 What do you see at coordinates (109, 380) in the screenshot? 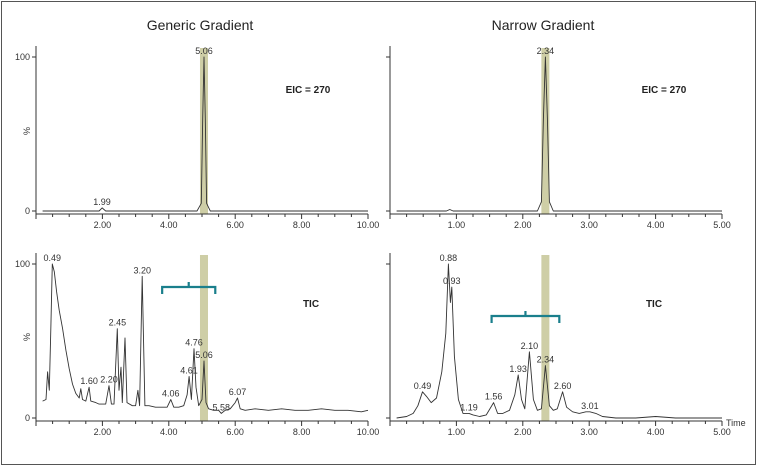
I see `peak-label: 2.20` at bounding box center [109, 380].